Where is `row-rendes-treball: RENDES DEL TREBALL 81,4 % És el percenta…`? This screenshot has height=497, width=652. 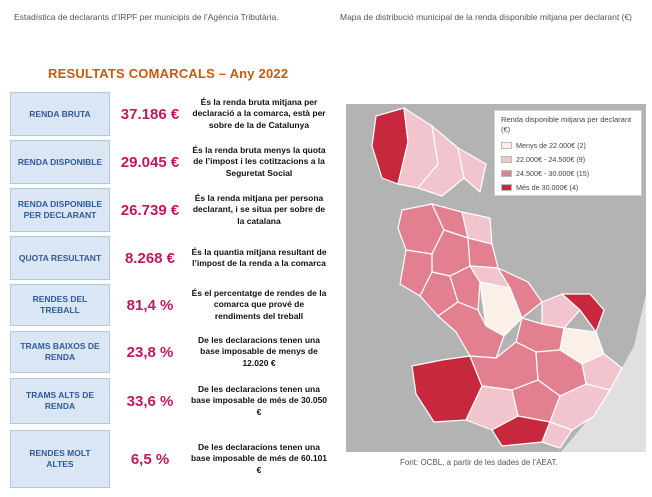
row-rendes-treball: RENDES DEL TREBALL 81,4 % És el percenta… is located at coordinates (170, 305).